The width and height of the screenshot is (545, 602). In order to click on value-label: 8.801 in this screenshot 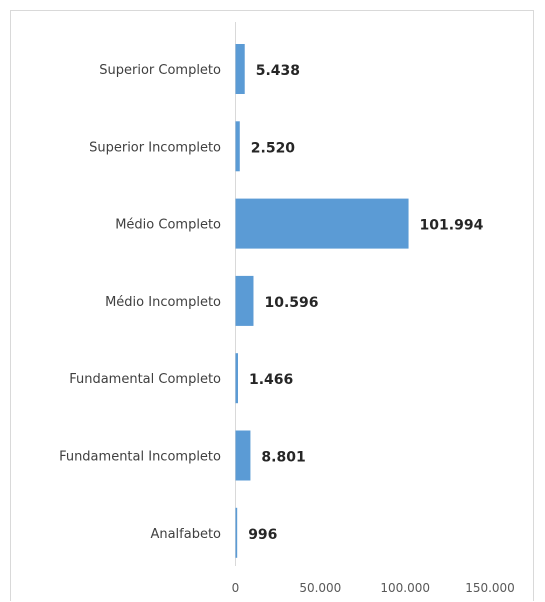, I will do `click(283, 458)`.